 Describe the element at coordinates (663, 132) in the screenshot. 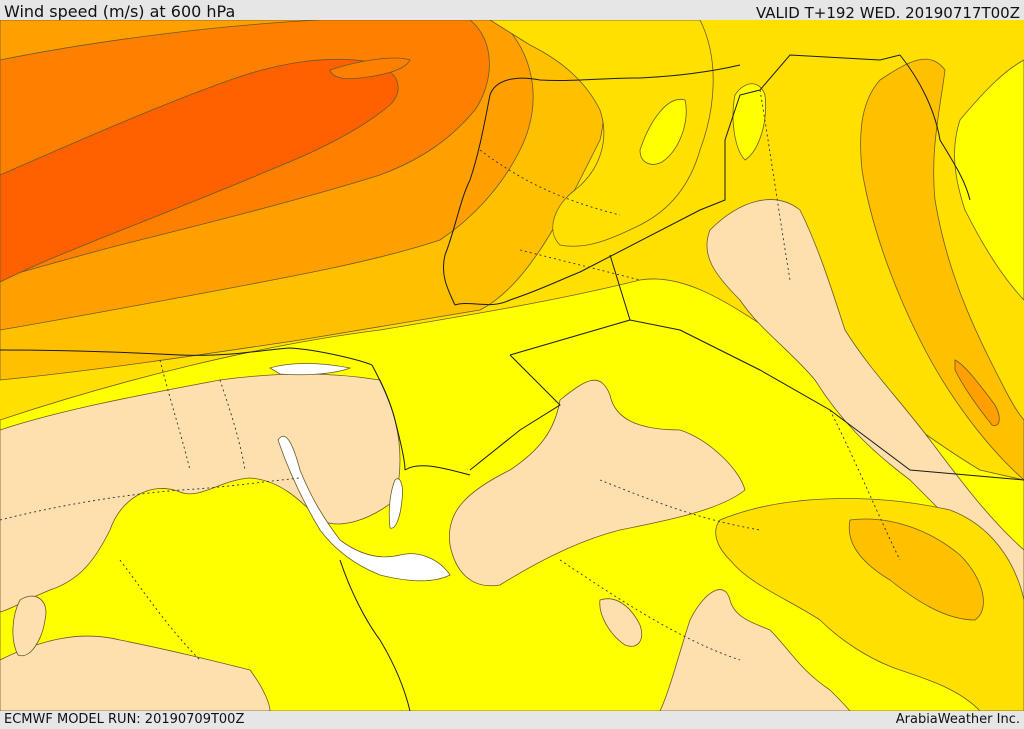

I see `field-level-2-pocket-a` at that location.